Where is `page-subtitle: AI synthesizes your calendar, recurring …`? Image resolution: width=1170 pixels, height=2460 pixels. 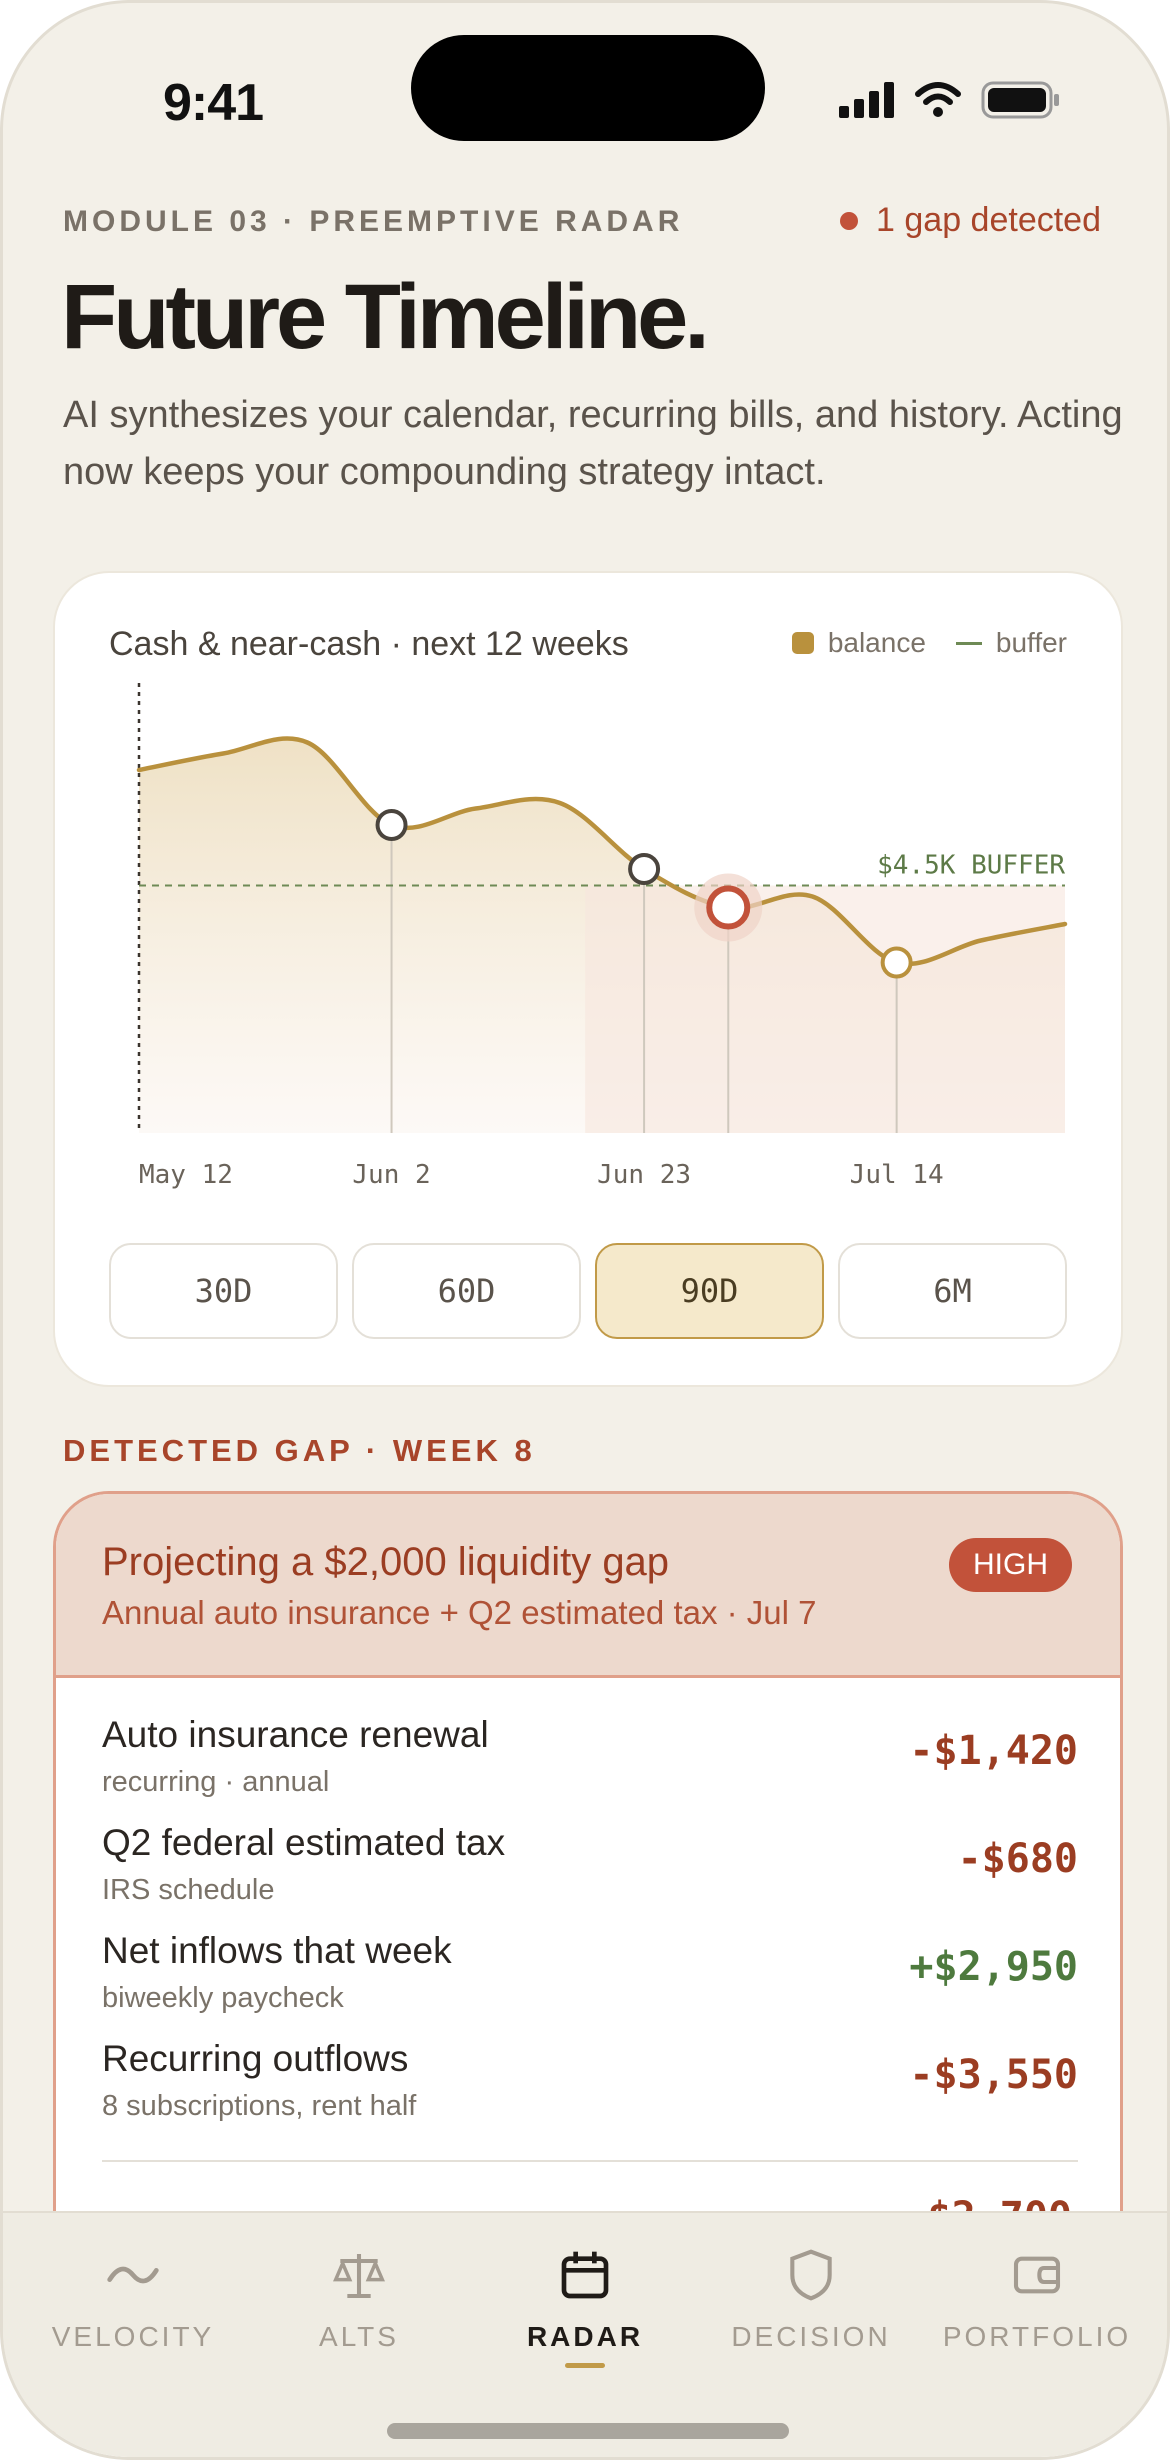
page-subtitle: AI synthesizes your calendar, recurring … is located at coordinates (593, 443).